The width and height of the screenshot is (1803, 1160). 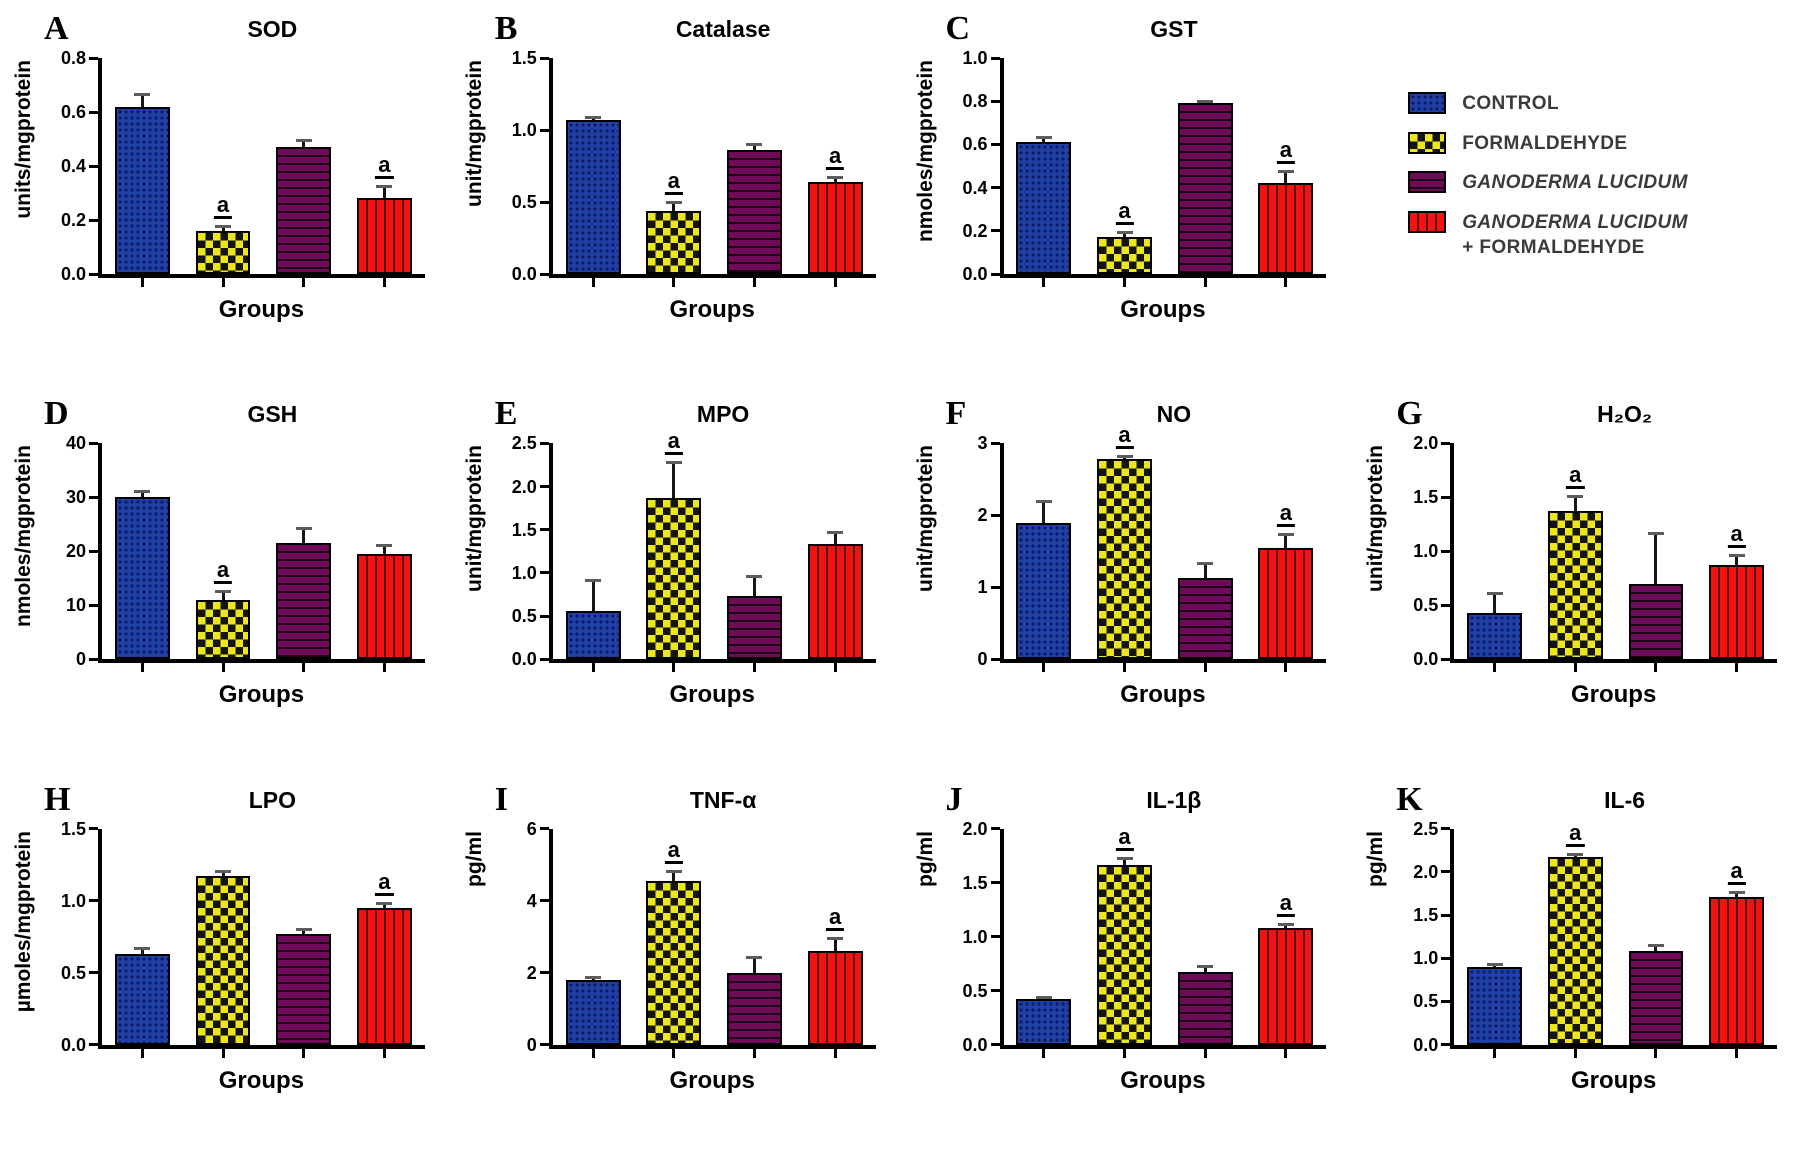 I want to click on panel-letter: C, so click(x=958, y=28).